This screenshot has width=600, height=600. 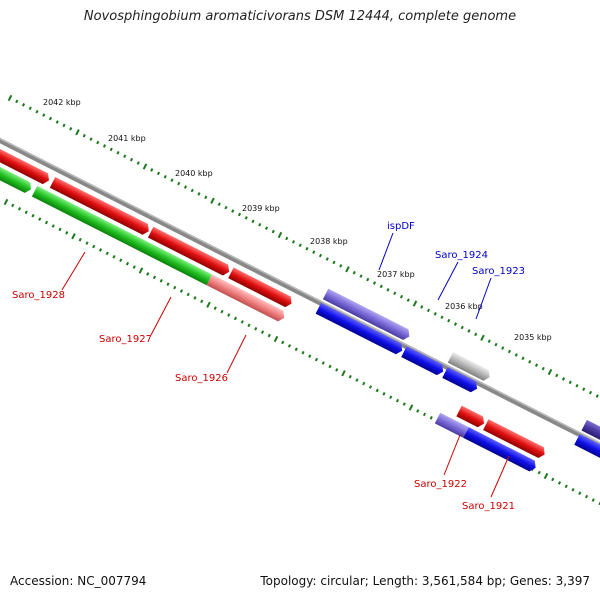 I want to click on gene-saro-1927-lower, so click(x=122, y=235).